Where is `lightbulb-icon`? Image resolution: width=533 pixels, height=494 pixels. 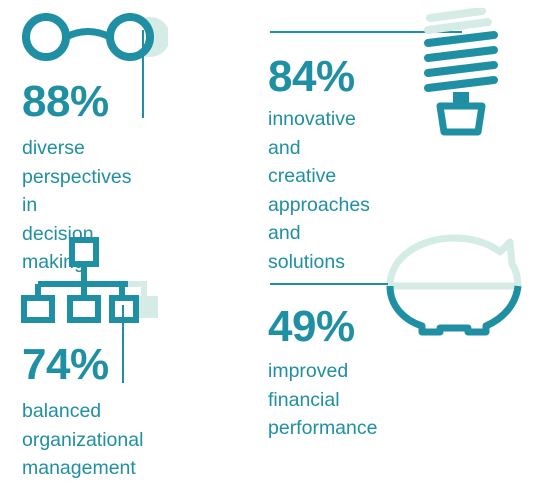
lightbulb-icon is located at coordinates (461, 72).